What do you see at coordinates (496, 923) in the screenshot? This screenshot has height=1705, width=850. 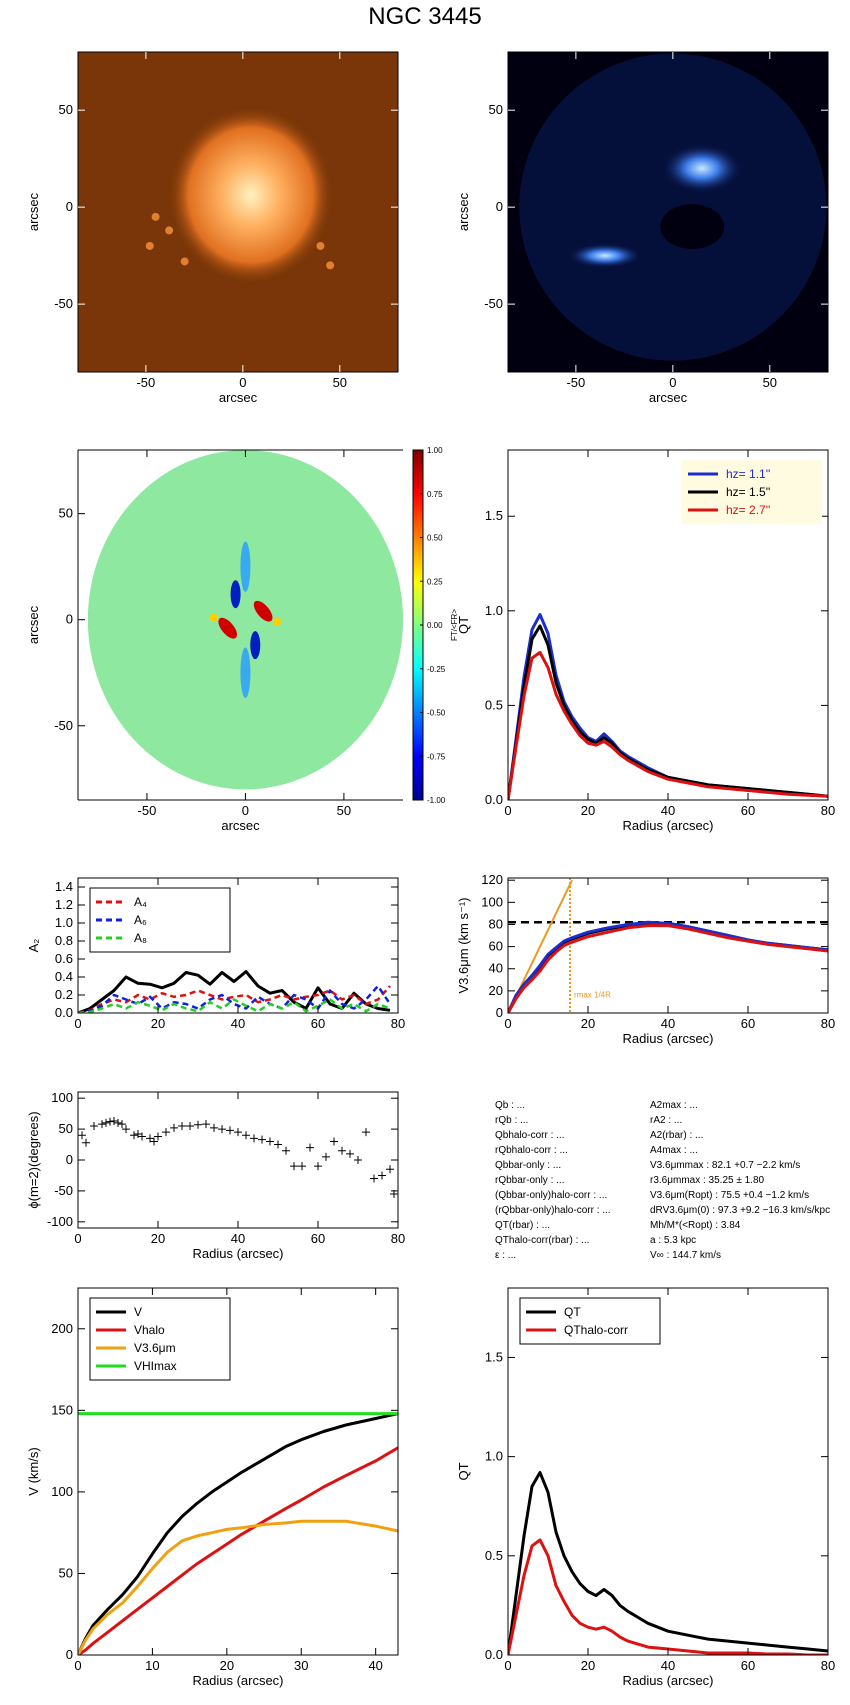 I see `y-tick-label: 80` at bounding box center [496, 923].